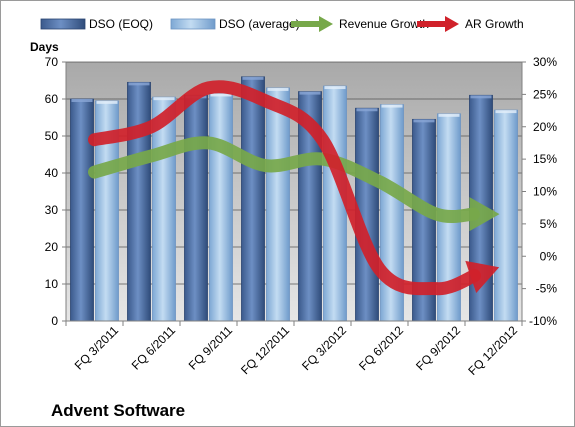 This screenshot has height=427, width=575. I want to click on left-tick-label: 10, so click(52, 284).